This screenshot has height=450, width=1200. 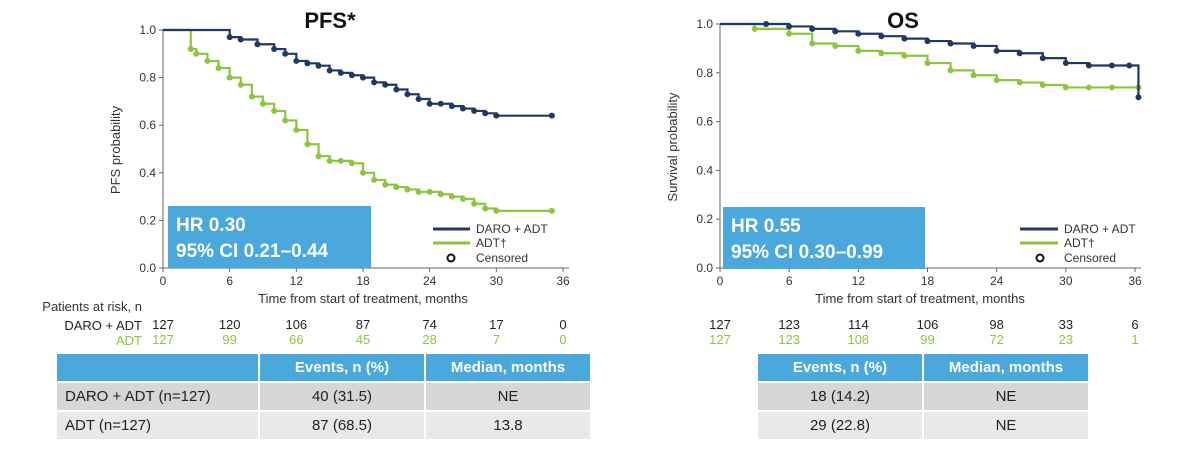 What do you see at coordinates (147, 268) in the screenshot?
I see `pfs-y-tick-label: 0.0` at bounding box center [147, 268].